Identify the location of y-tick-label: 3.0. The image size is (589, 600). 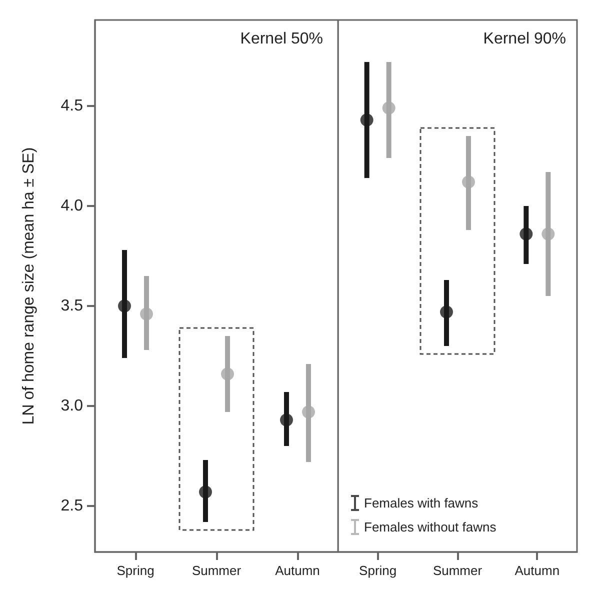
(72, 406).